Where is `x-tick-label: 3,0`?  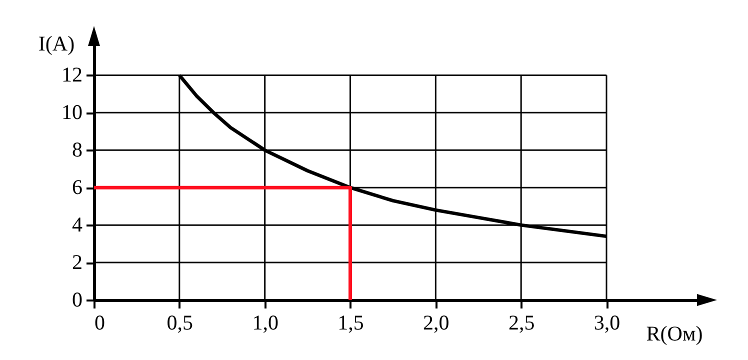 x-tick-label: 3,0 is located at coordinates (607, 322).